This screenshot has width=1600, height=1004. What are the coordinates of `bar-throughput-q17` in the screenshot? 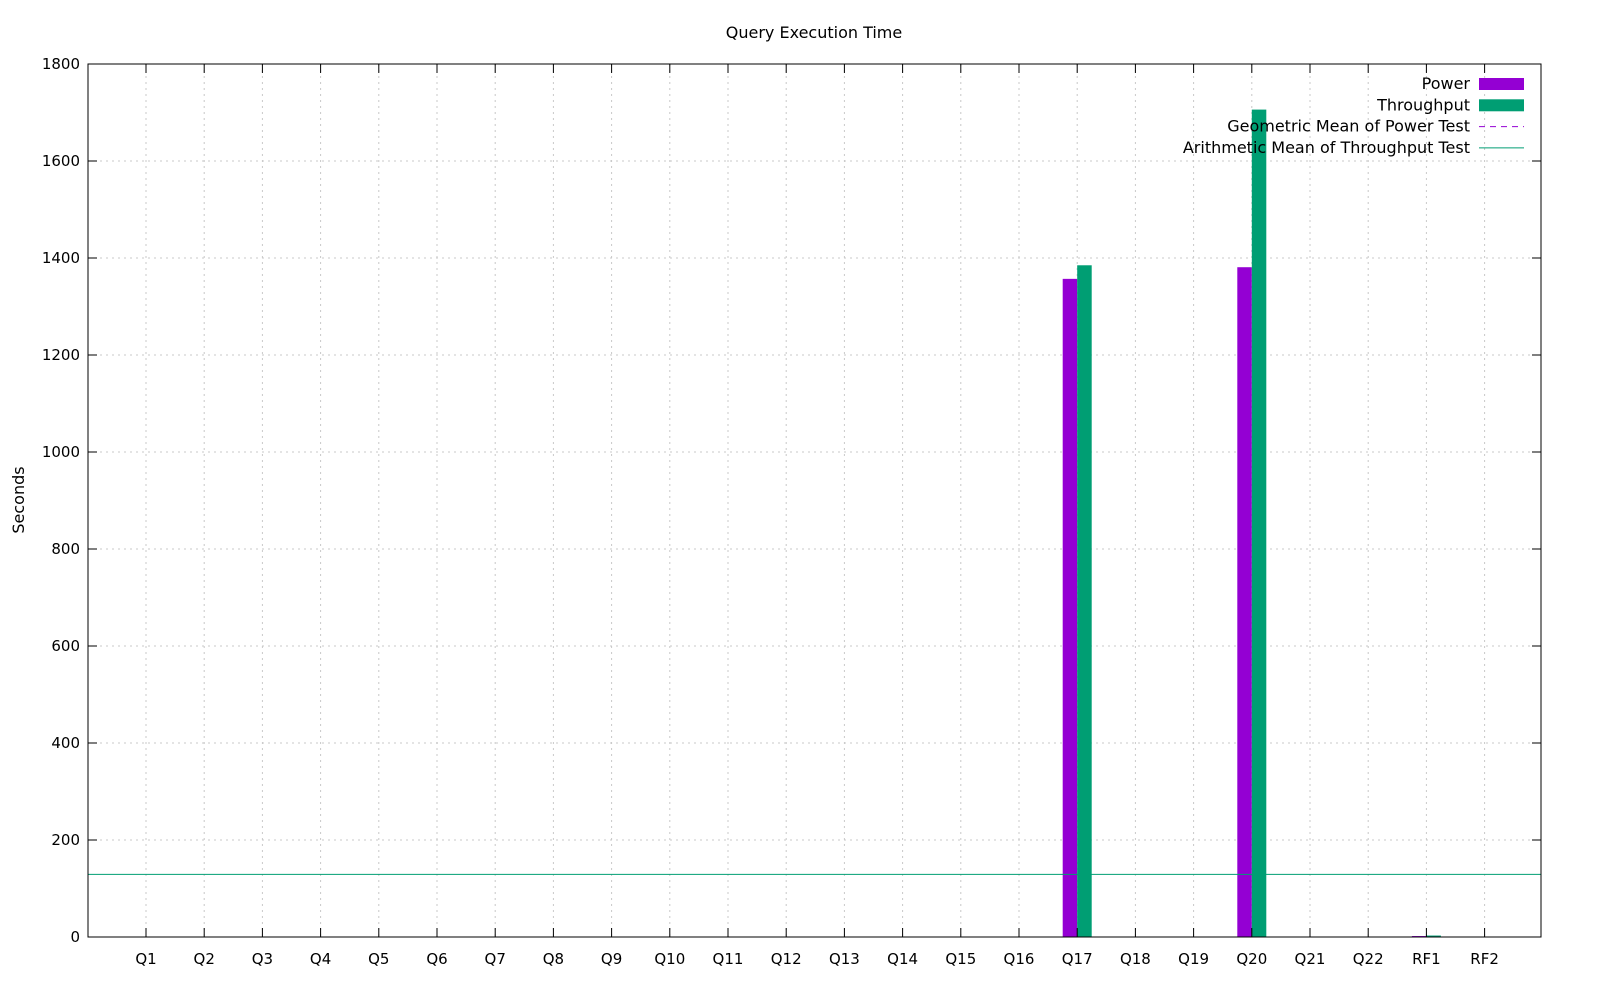 It's located at (1084, 601).